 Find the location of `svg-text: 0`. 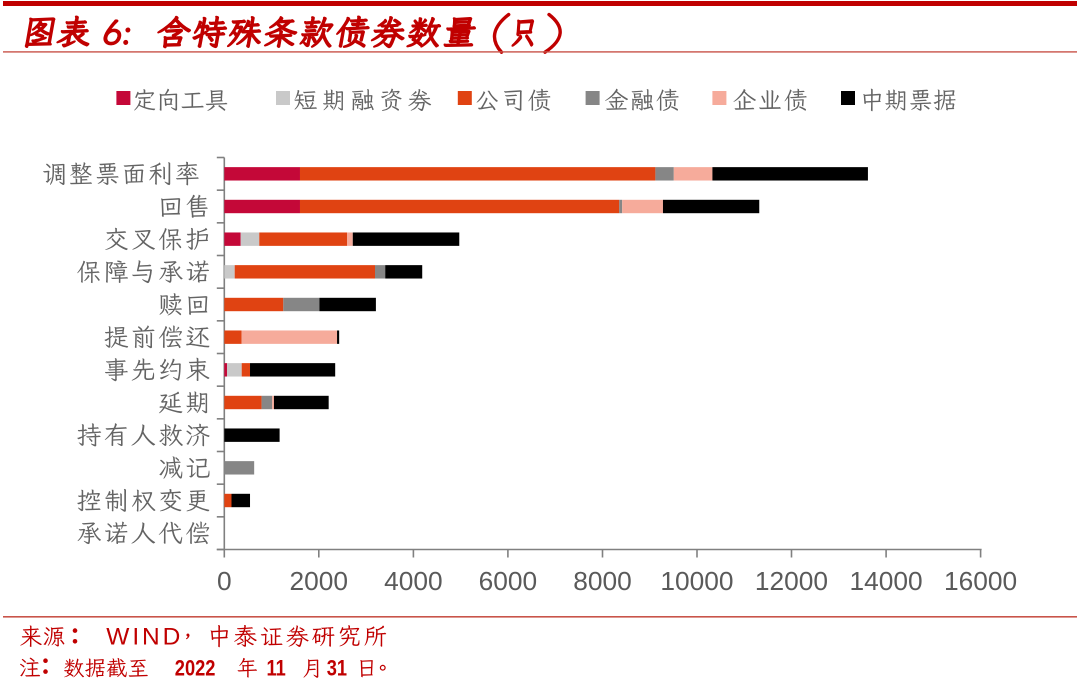

svg-text: 0 is located at coordinates (224, 581).